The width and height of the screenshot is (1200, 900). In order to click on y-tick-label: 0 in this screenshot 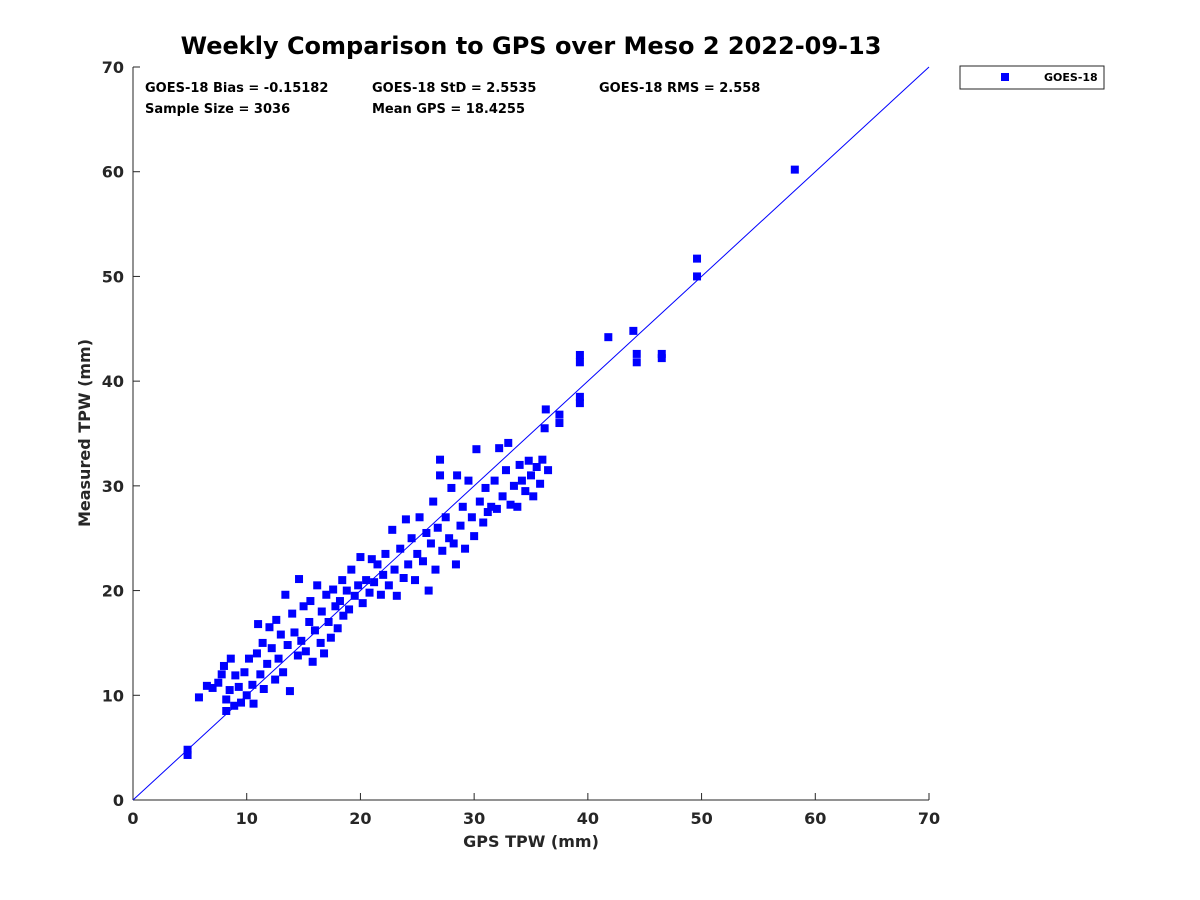, I will do `click(118, 800)`.